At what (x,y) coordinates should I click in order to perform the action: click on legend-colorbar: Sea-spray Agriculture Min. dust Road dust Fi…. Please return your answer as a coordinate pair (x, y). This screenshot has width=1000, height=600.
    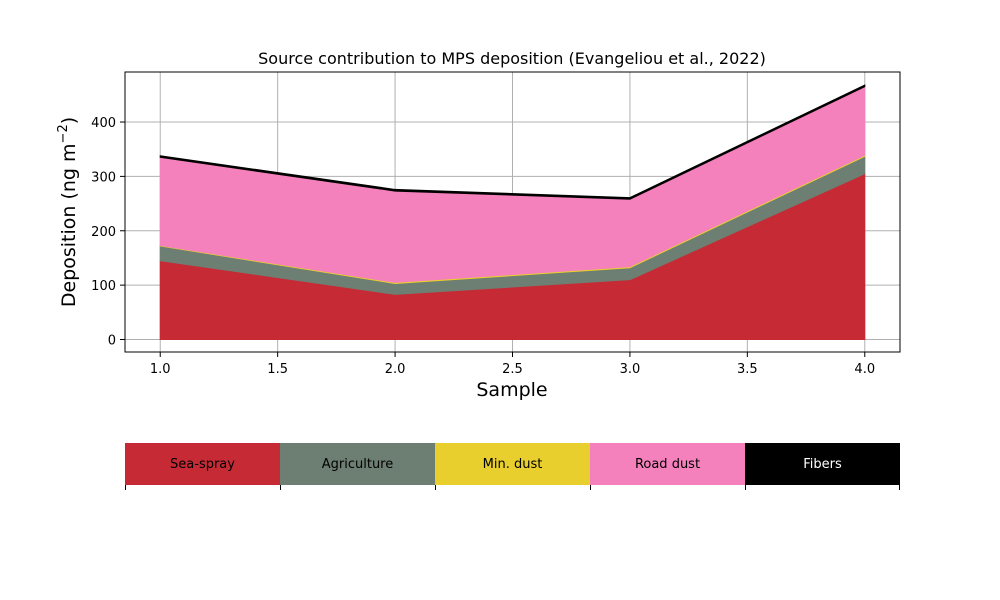
    Looking at the image, I should click on (512, 464).